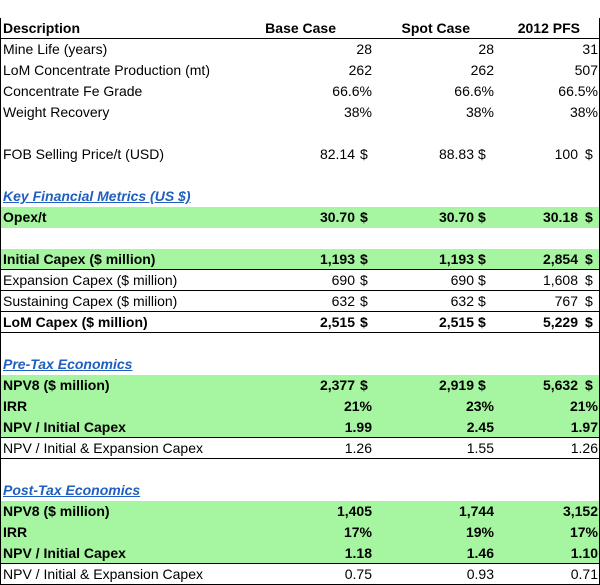 The height and width of the screenshot is (585, 600). What do you see at coordinates (343, 280) in the screenshot?
I see `base-case-value: 690` at bounding box center [343, 280].